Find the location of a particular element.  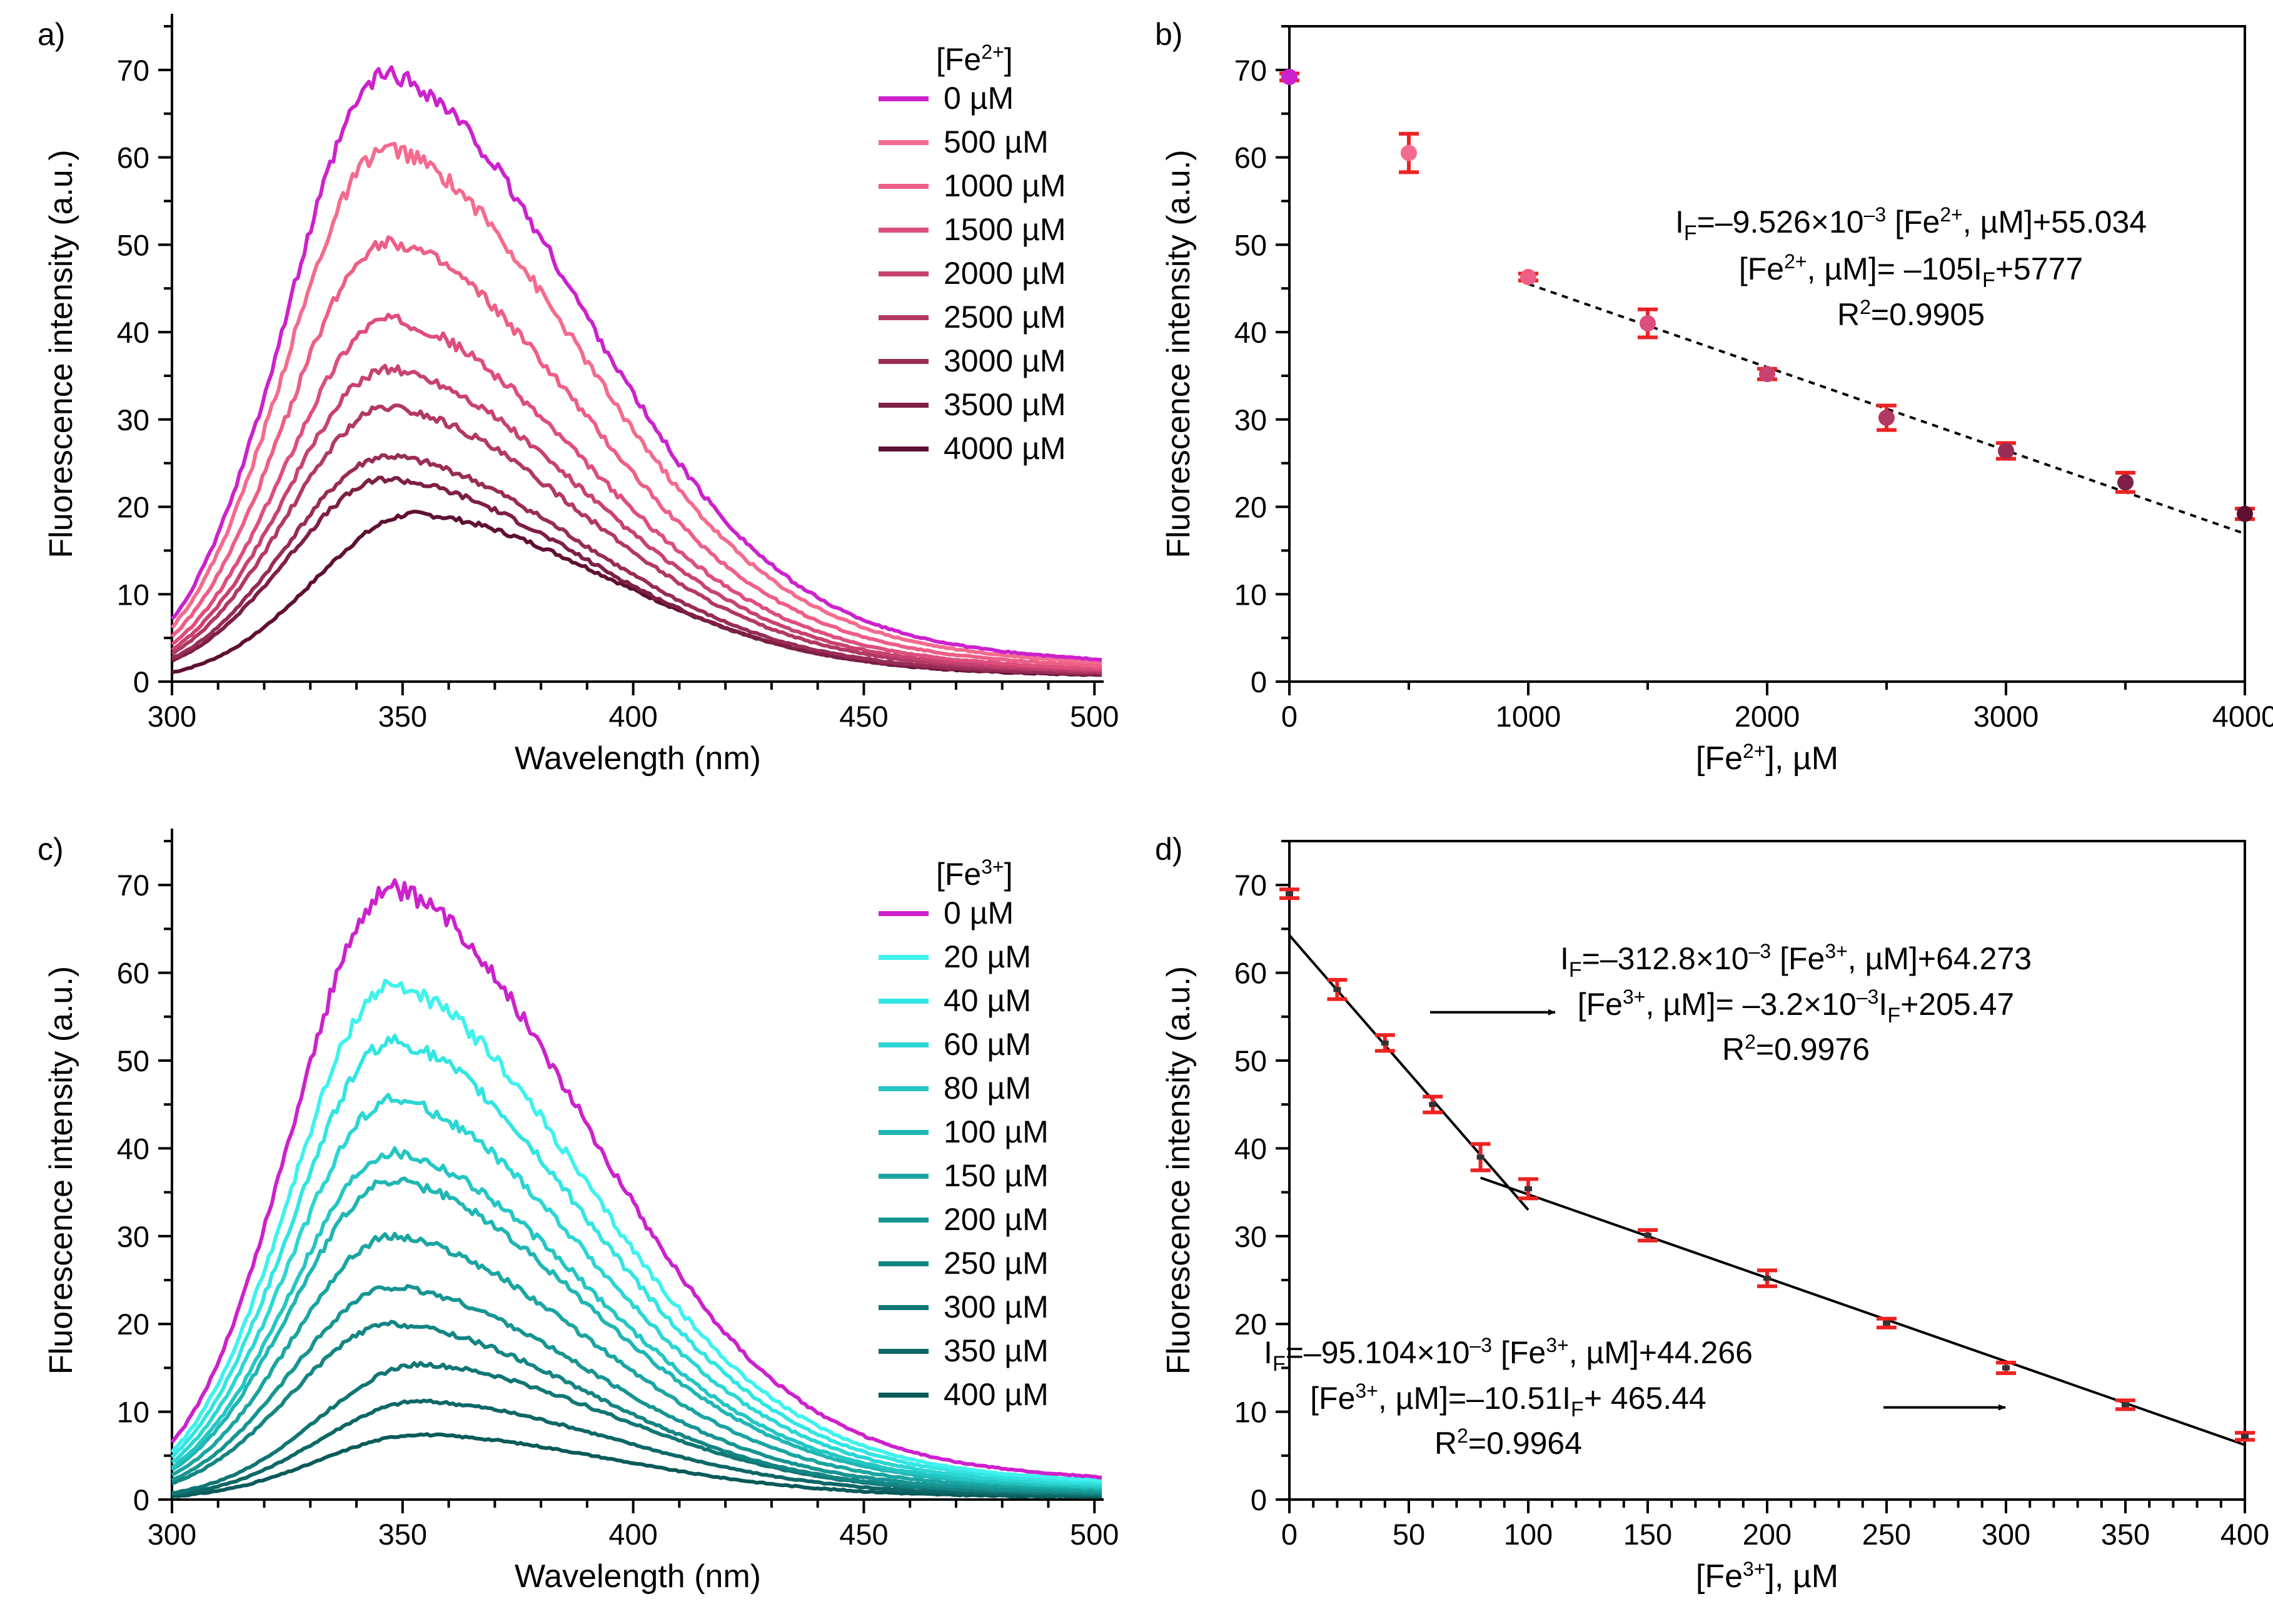

fit-equation: [Fe2+​, µM]= –105IF​+5777 is located at coordinates (1911, 271).